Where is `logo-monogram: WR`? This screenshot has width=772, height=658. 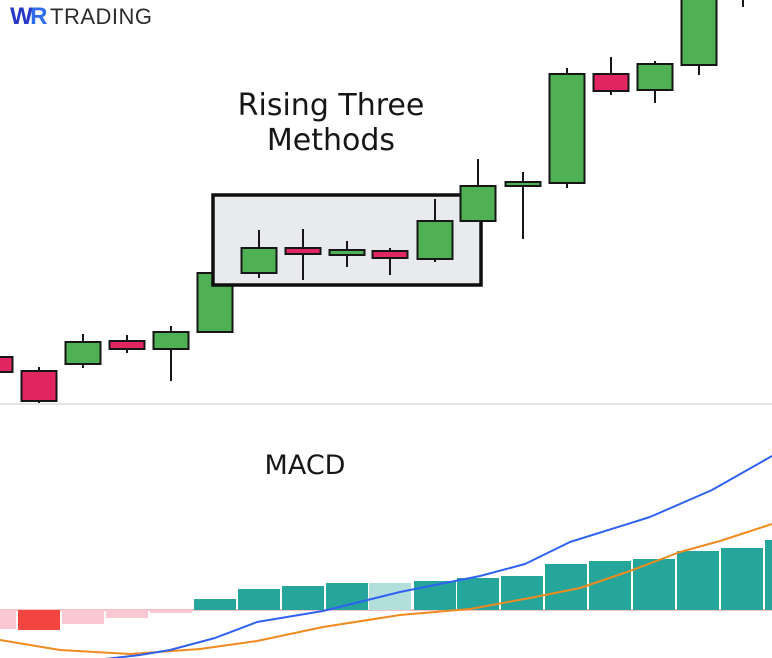 logo-monogram: WR is located at coordinates (28, 17).